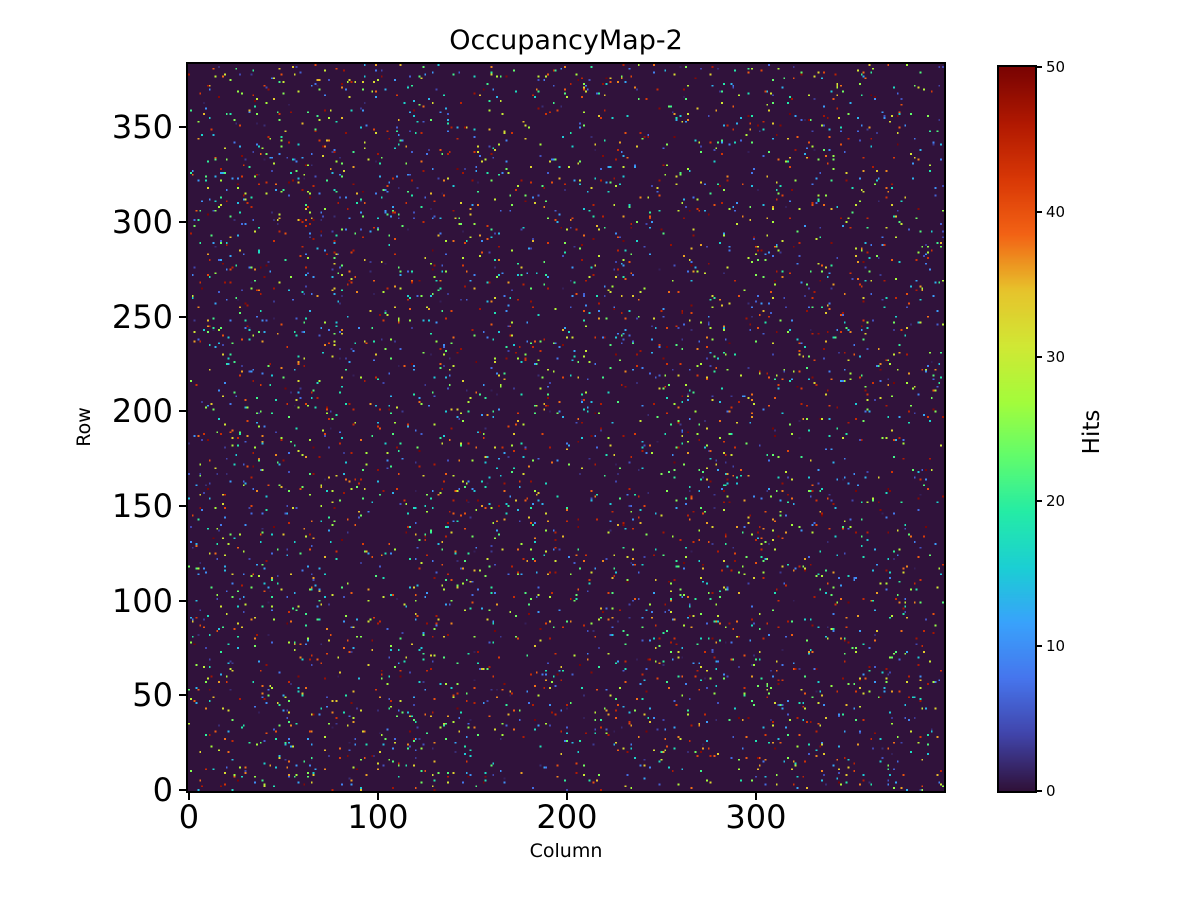 The height and width of the screenshot is (900, 1200). What do you see at coordinates (1051, 791) in the screenshot?
I see `colorbar-tick-label: 0` at bounding box center [1051, 791].